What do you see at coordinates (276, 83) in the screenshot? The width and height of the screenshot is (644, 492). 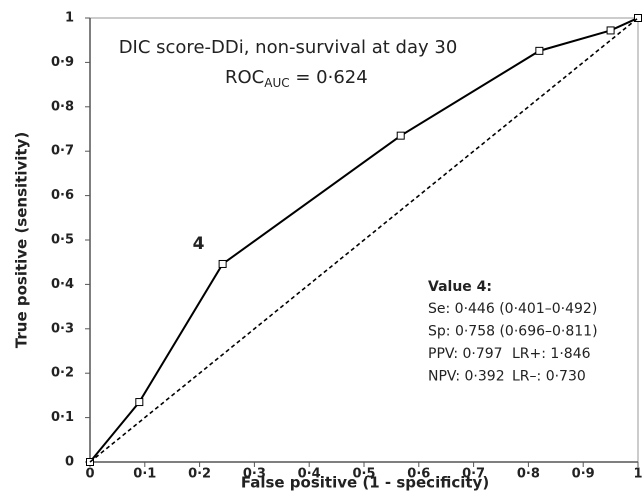 I see `auc-sub: AUC` at bounding box center [276, 83].